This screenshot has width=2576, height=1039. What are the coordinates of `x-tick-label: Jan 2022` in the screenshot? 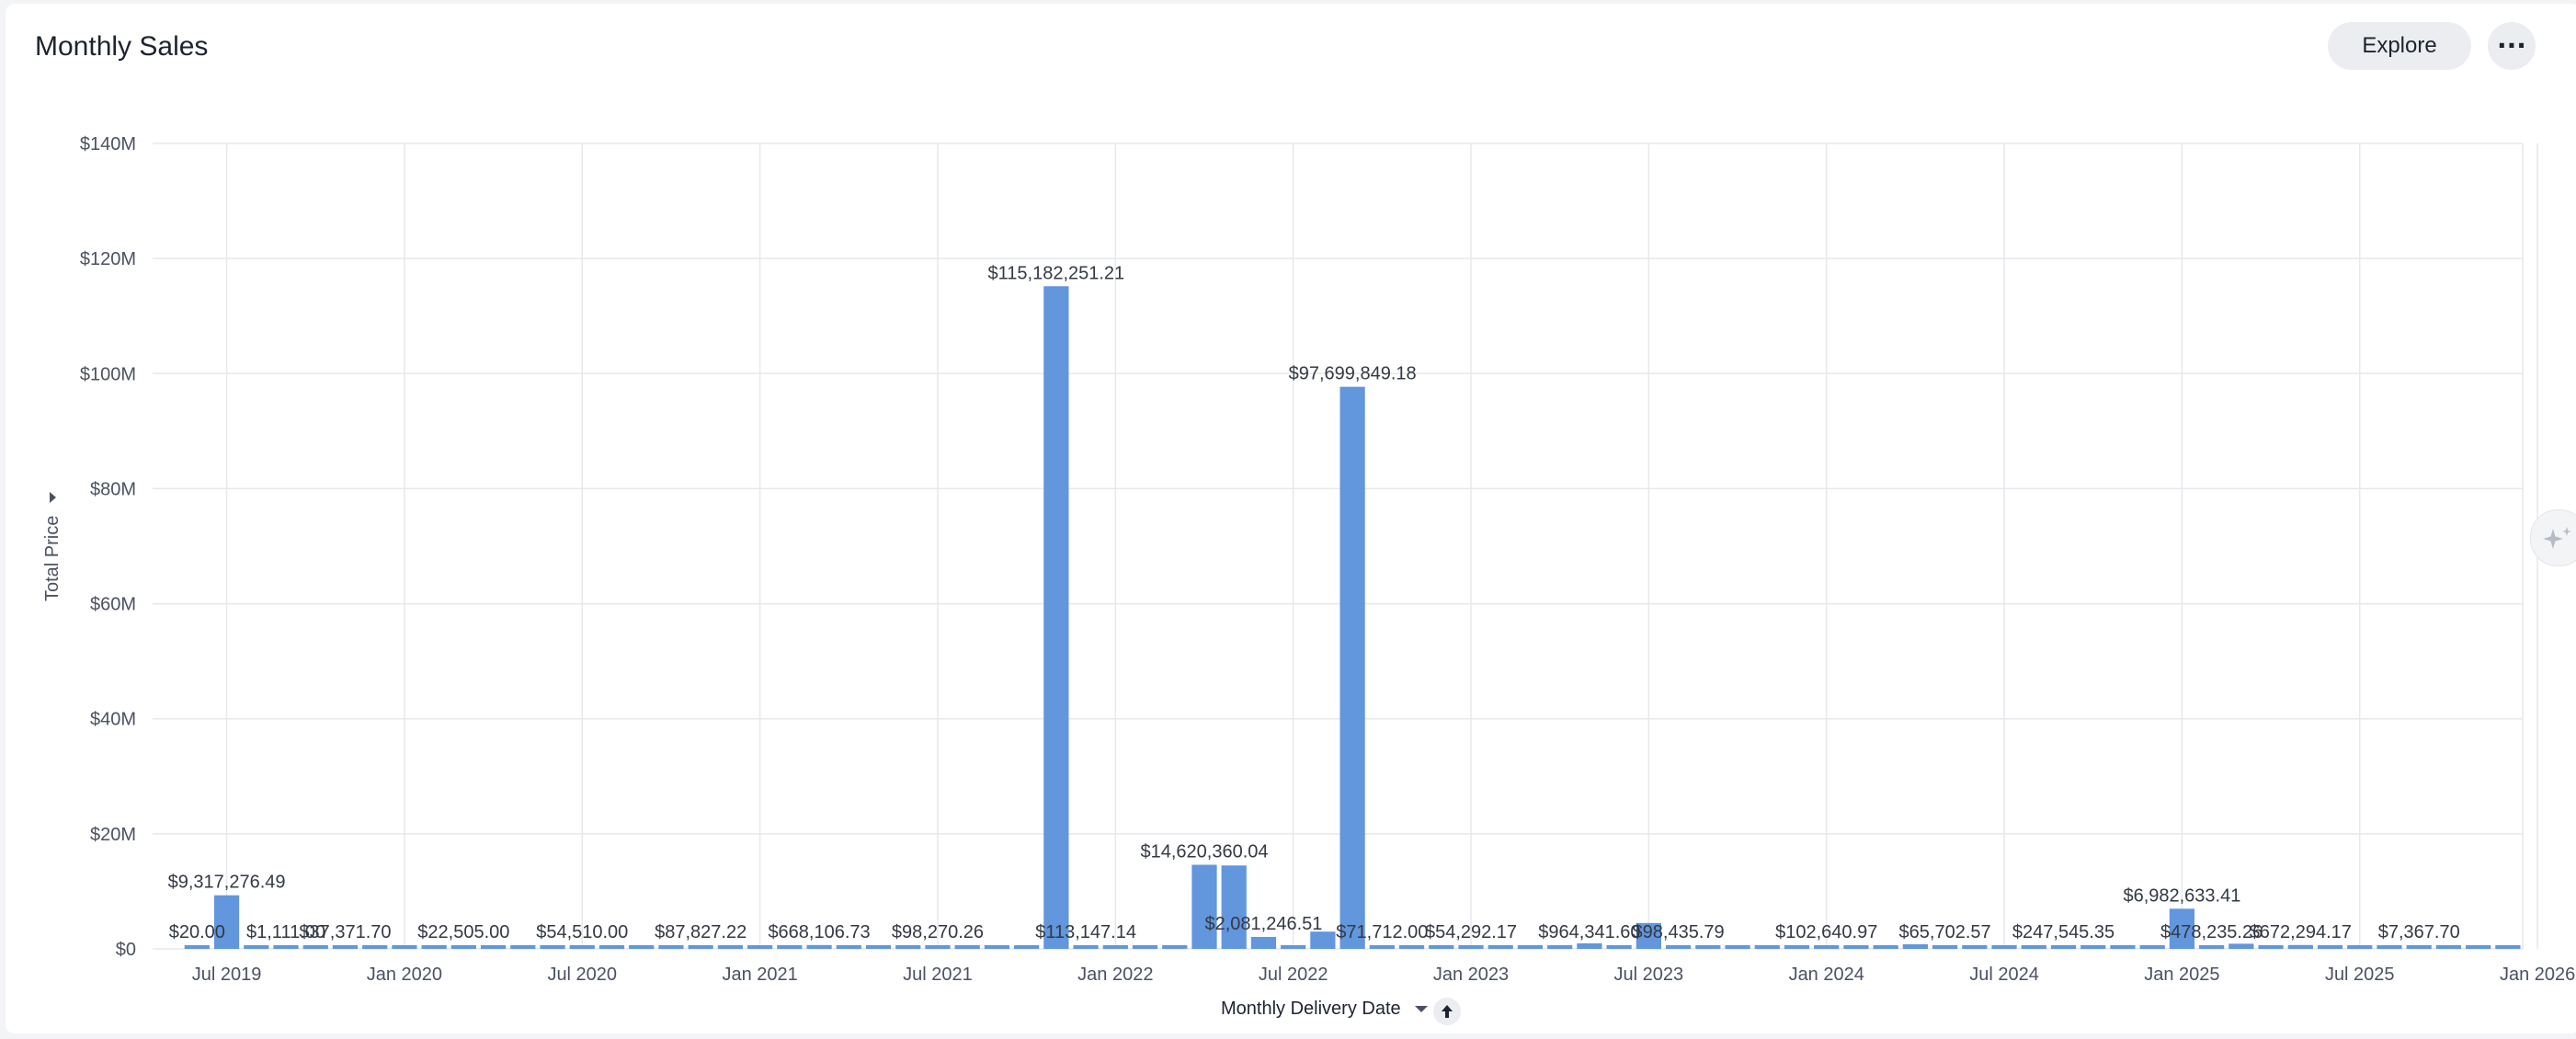 It's located at (1115, 975).